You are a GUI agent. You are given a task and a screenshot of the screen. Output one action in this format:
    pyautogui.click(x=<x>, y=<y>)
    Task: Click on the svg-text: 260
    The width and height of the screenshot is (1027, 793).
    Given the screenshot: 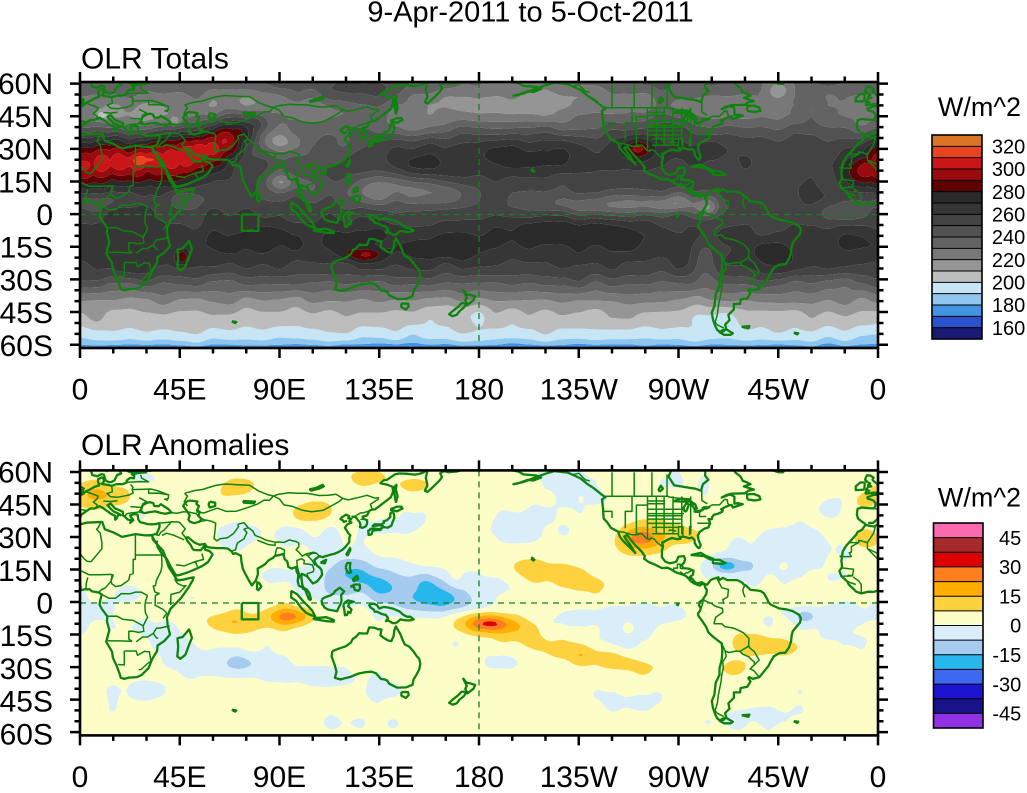 What is the action you would take?
    pyautogui.click(x=1008, y=216)
    